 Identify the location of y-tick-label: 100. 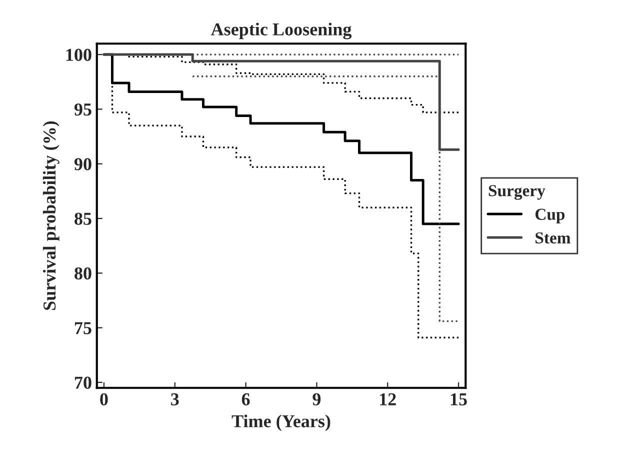
(79, 54).